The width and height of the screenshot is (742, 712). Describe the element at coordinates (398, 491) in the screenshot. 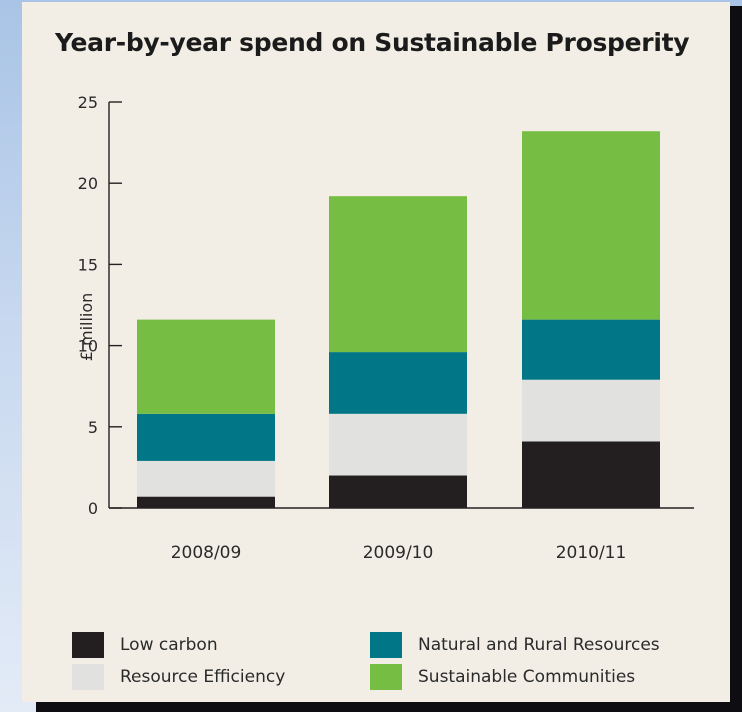

I see `bar-2009-10-low-carbon` at that location.